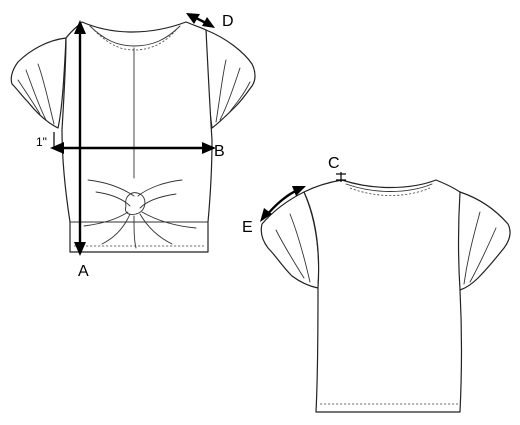 This screenshot has height=425, width=520. Describe the element at coordinates (228, 21) in the screenshot. I see `label-d: D` at that location.